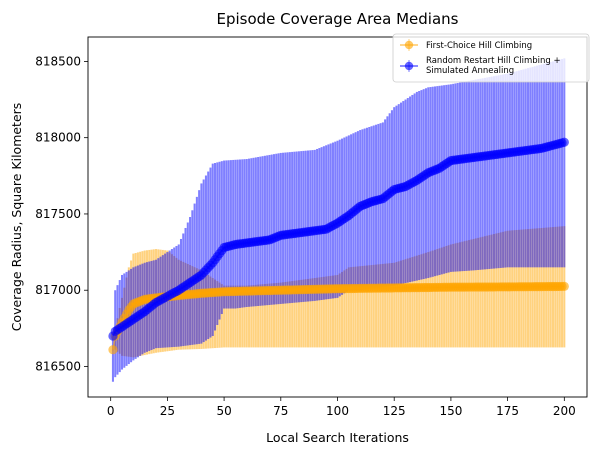  I want to click on y-tick-label: 817000, so click(58, 290).